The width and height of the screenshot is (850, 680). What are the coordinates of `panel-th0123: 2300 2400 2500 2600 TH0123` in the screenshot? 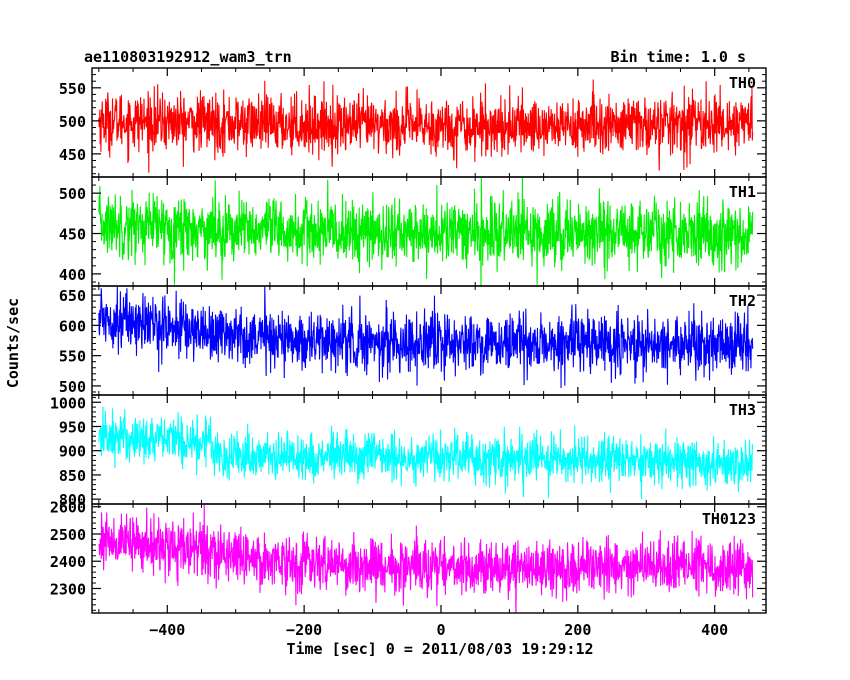 It's located at (408, 556).